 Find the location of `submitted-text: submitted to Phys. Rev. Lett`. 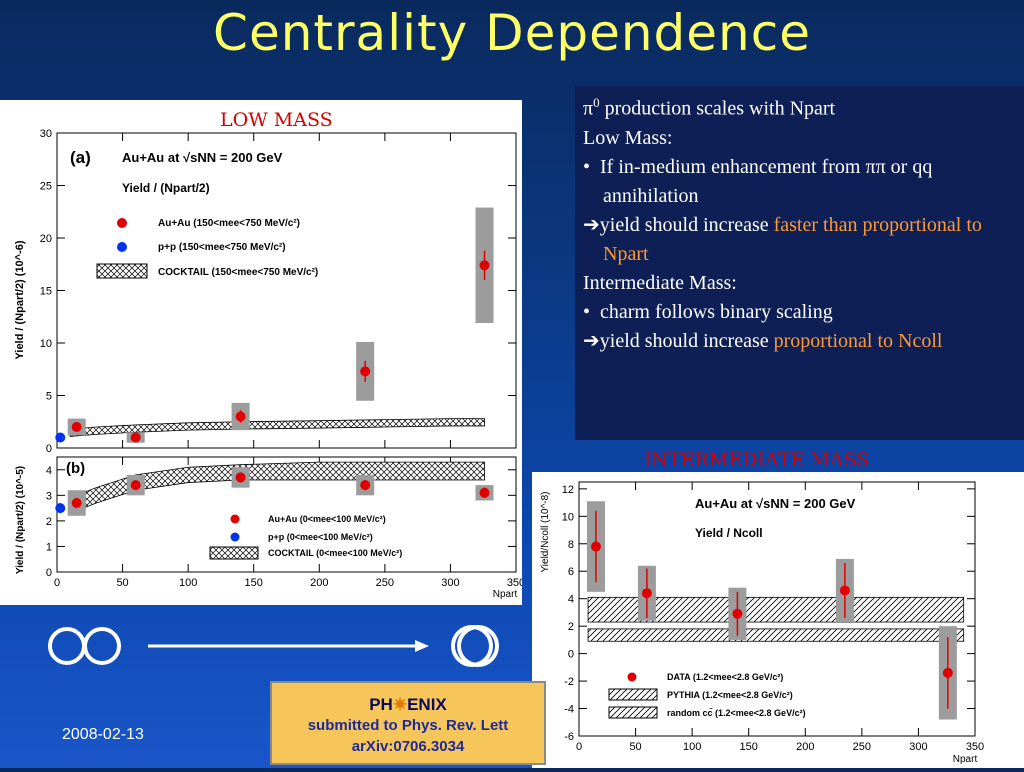

submitted-text: submitted to Phys. Rev. Lett is located at coordinates (408, 725).